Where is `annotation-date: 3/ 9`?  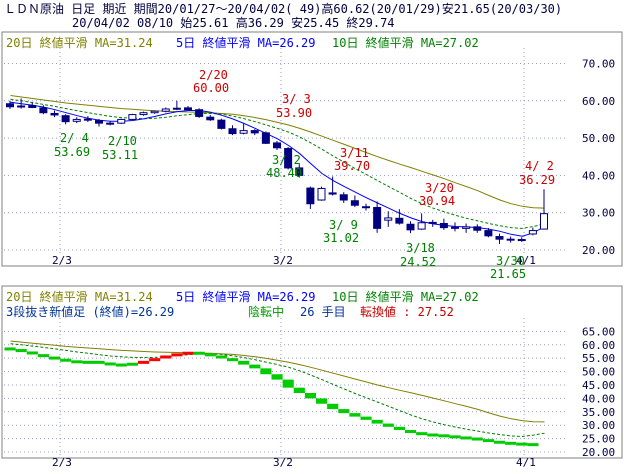
annotation-date: 3/ 9 is located at coordinates (343, 225).